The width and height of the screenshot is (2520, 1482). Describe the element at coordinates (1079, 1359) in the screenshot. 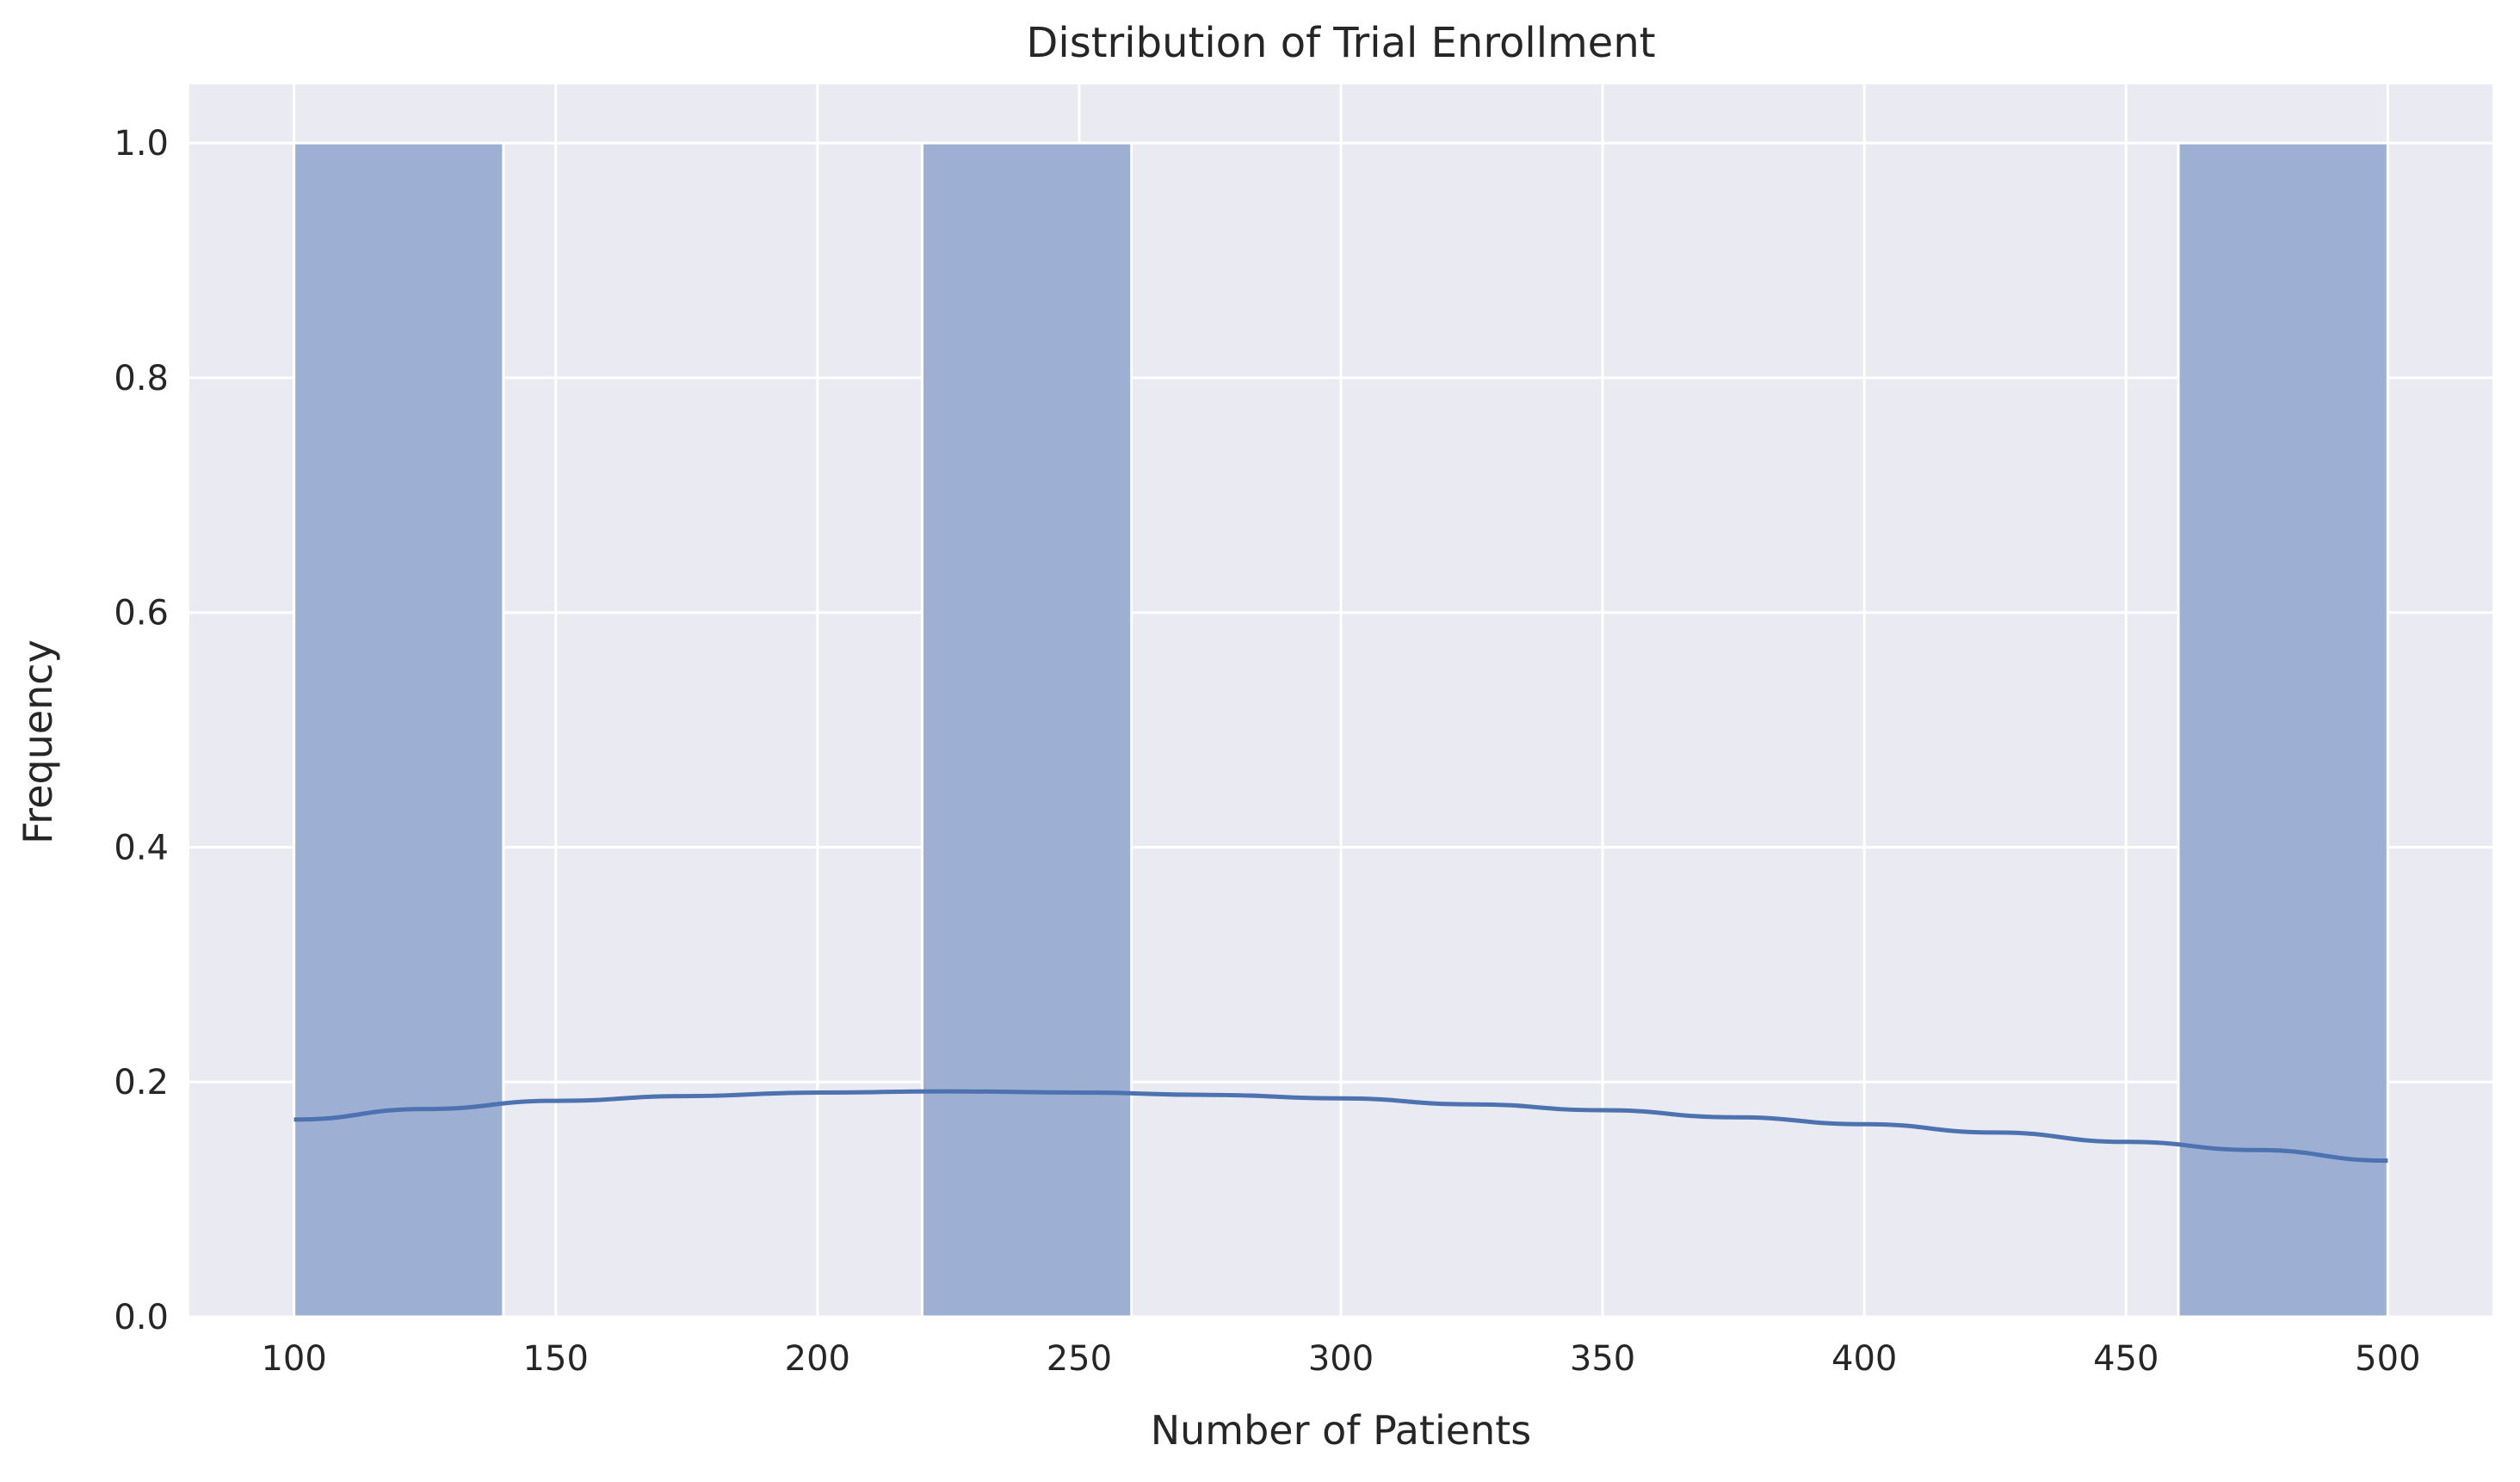

I see `x-tick-label: 250` at that location.